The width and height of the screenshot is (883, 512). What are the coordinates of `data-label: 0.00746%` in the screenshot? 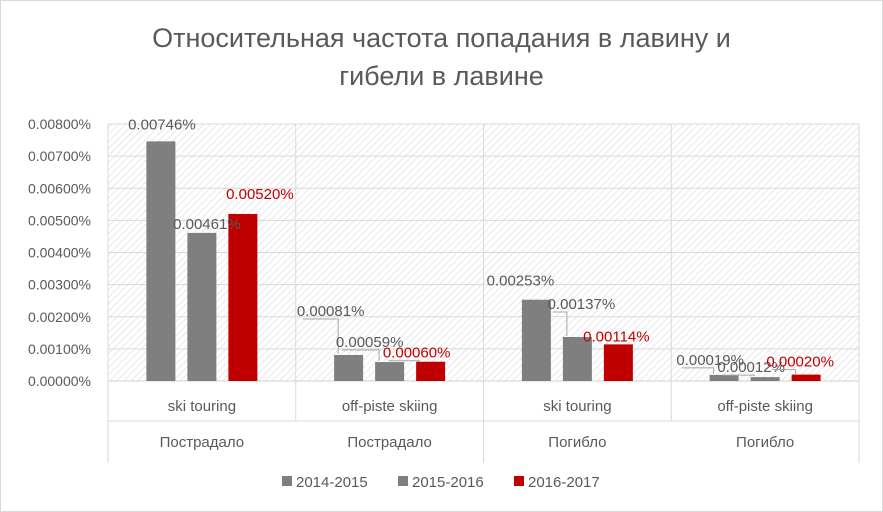 It's located at (162, 124).